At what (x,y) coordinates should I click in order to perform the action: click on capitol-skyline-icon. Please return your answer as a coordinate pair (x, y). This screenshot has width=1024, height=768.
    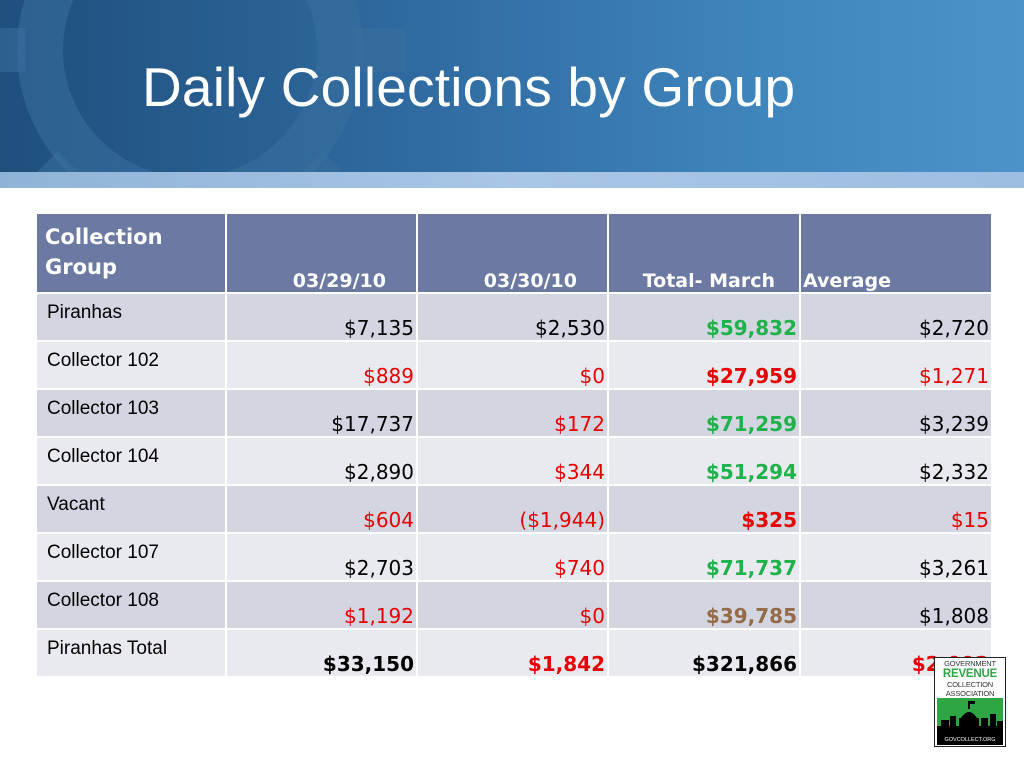
    Looking at the image, I should click on (970, 717).